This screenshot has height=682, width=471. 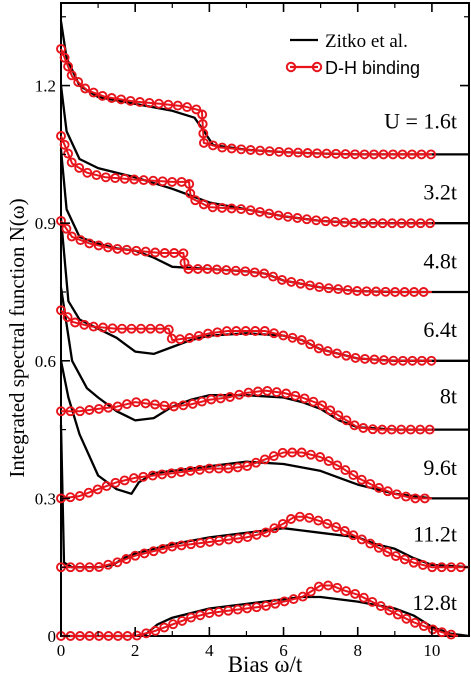 I want to click on y-tick-label: 0.3, so click(x=45, y=498).